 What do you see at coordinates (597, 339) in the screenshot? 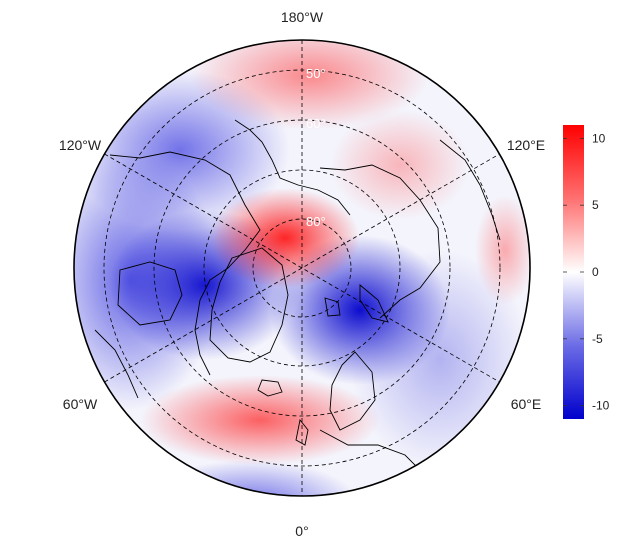
I see `colorbar-tick-label: -5` at bounding box center [597, 339].